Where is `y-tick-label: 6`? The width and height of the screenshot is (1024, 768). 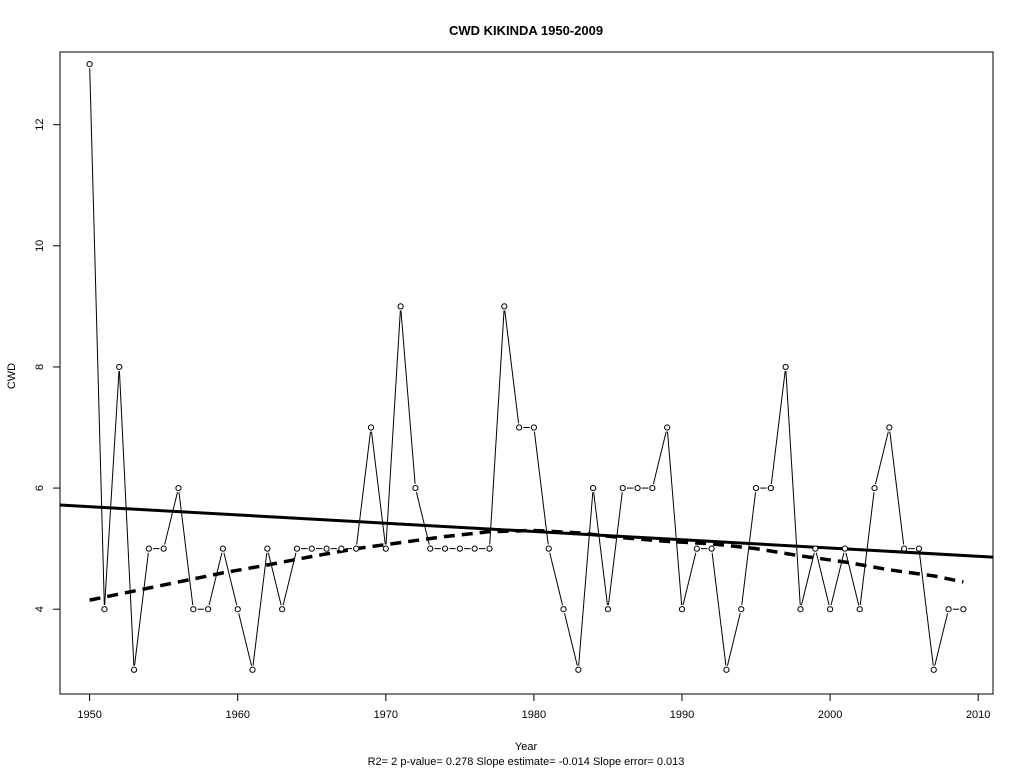 y-tick-label: 6 is located at coordinates (40, 488).